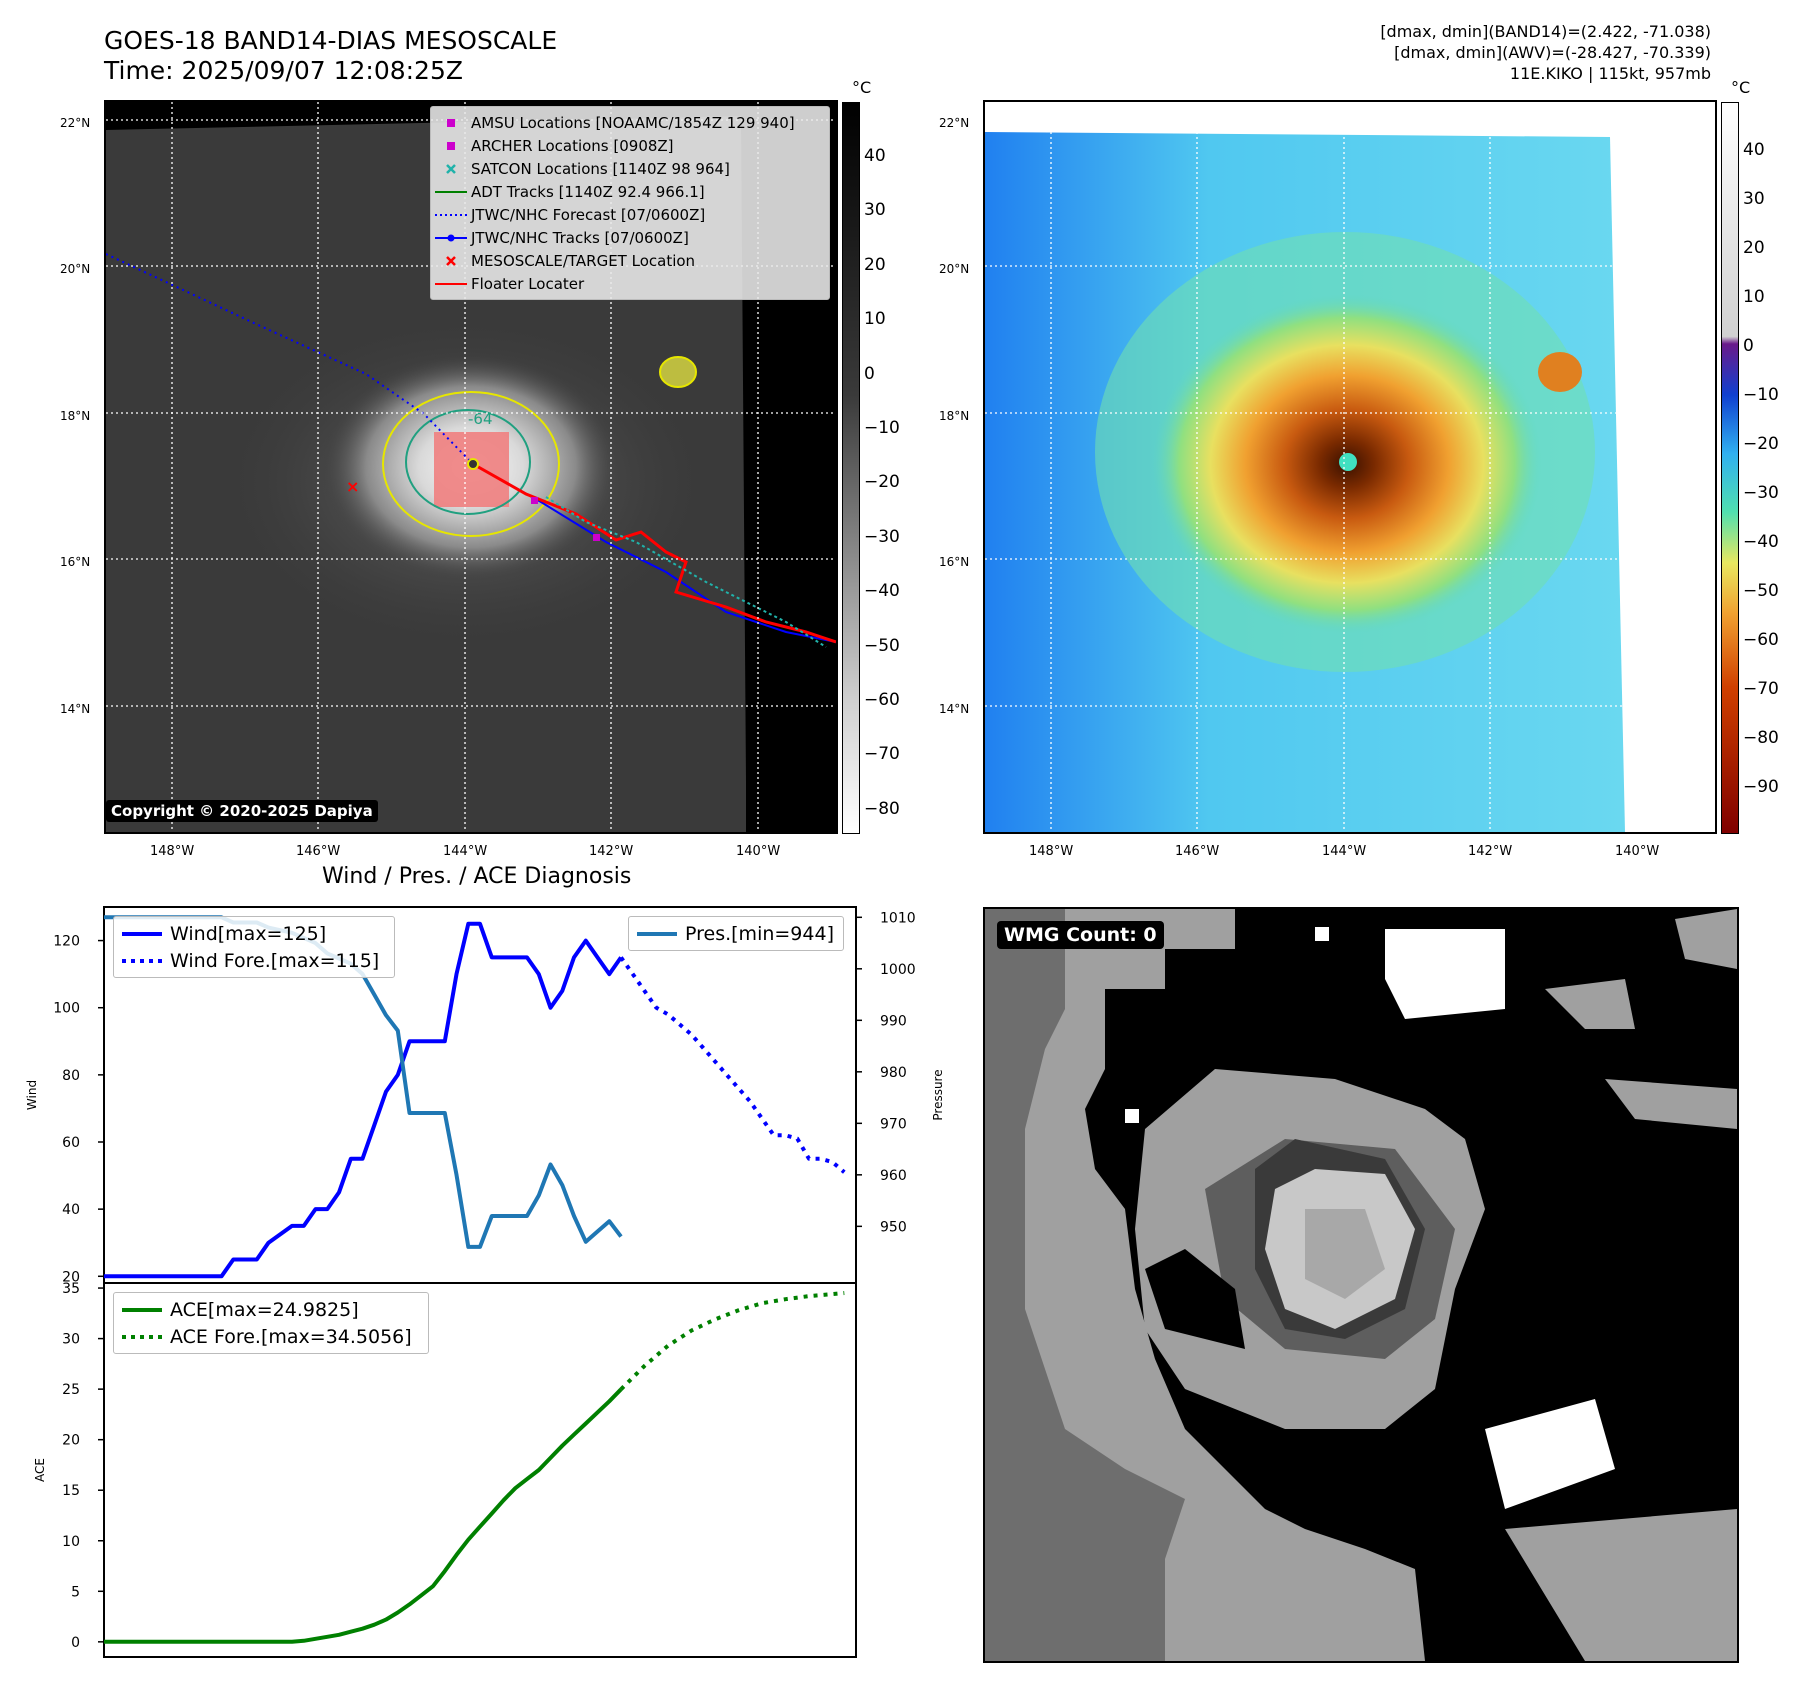  Describe the element at coordinates (534, 500) in the screenshot. I see `archer-marker` at that location.